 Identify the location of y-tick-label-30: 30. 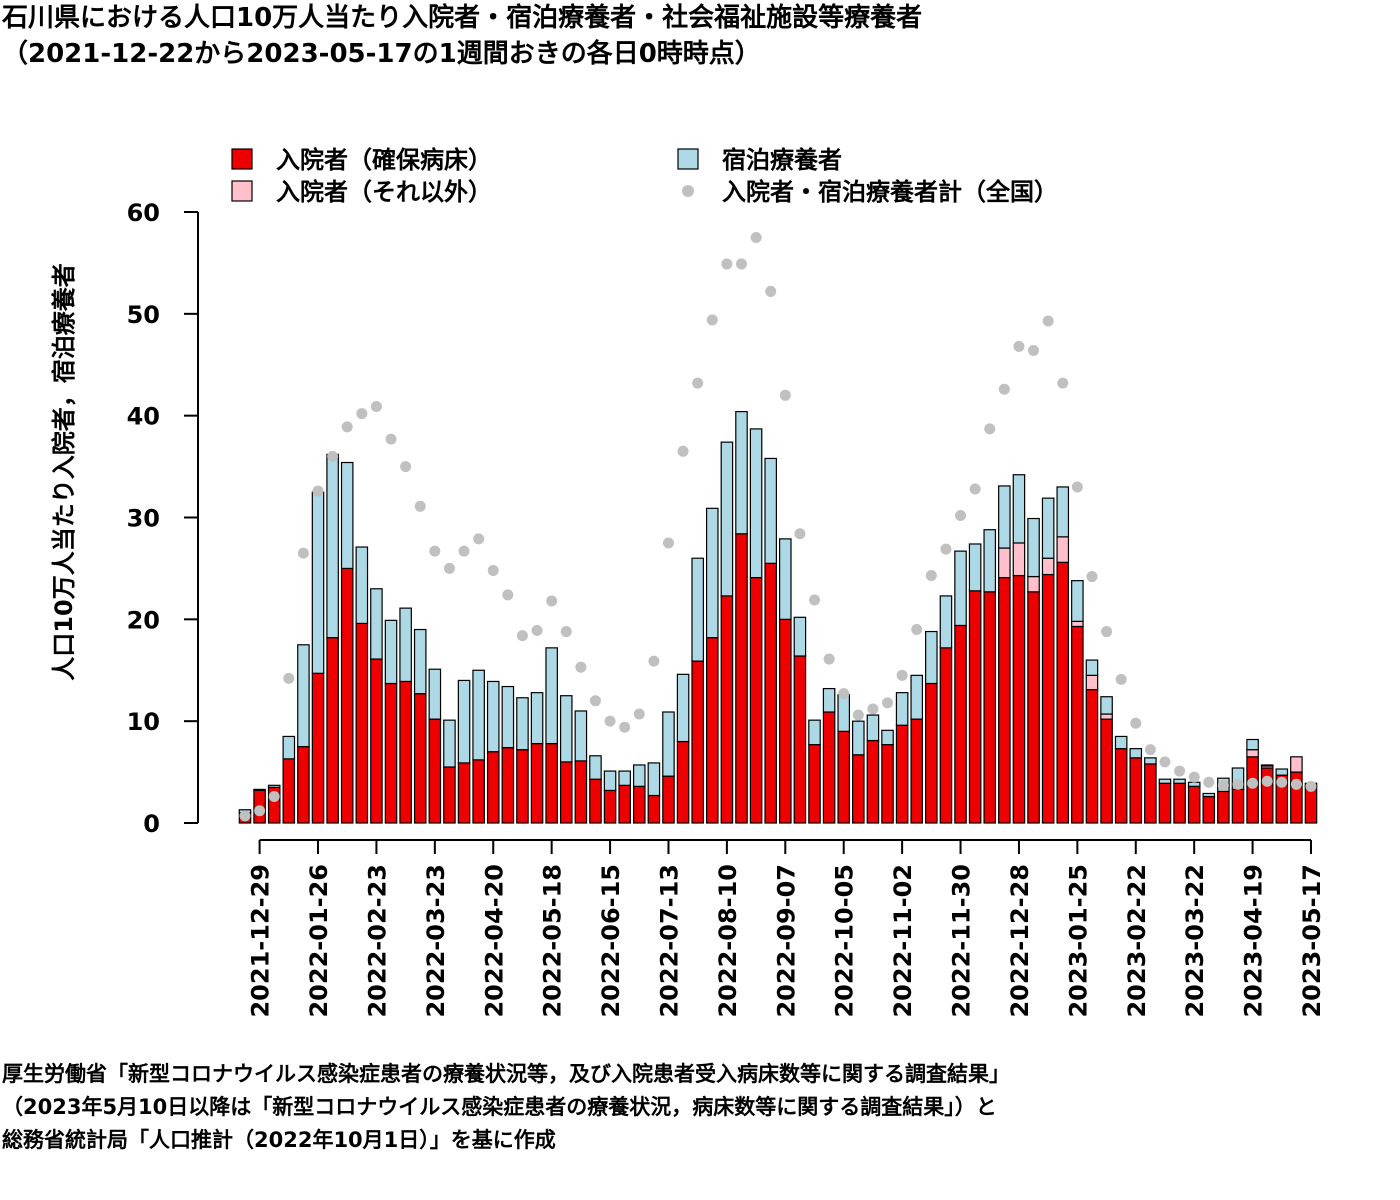
(143, 519).